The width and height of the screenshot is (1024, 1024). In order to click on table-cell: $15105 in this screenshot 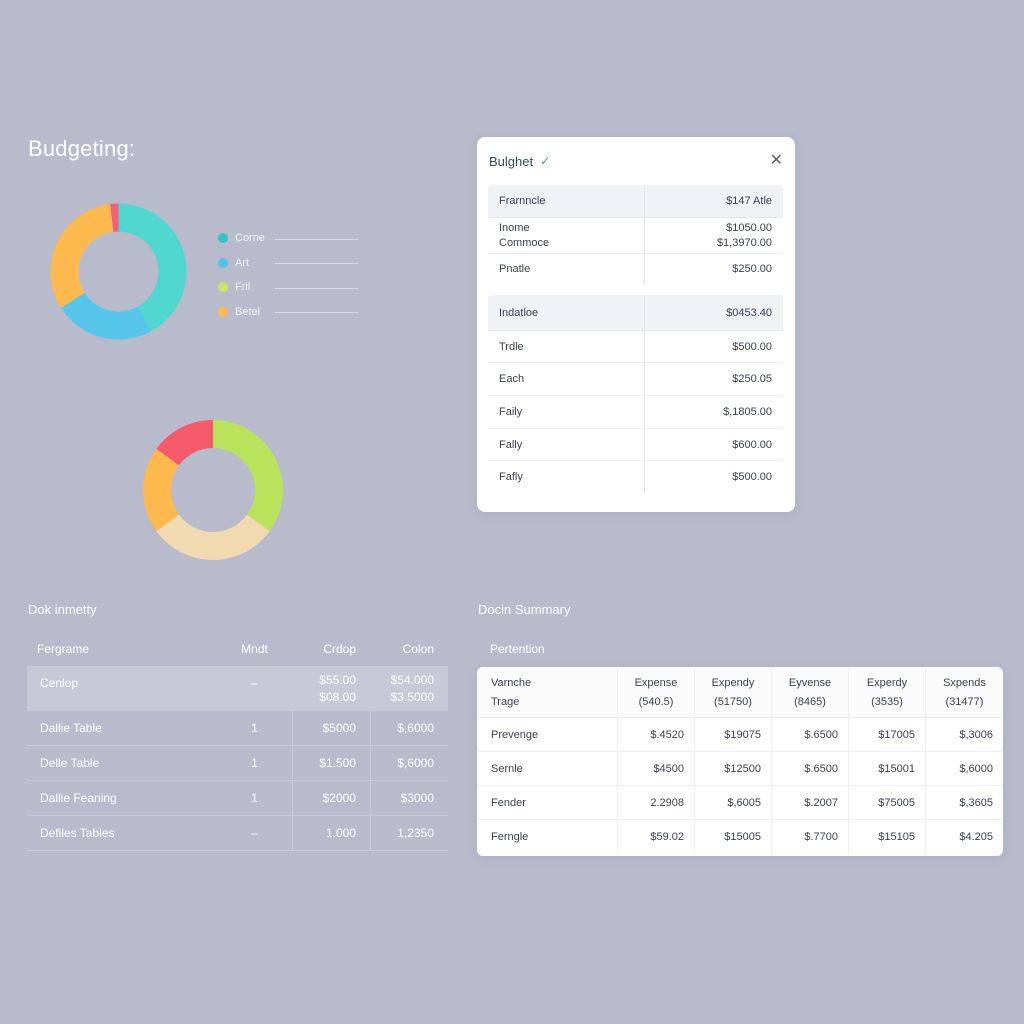, I will do `click(886, 837)`.